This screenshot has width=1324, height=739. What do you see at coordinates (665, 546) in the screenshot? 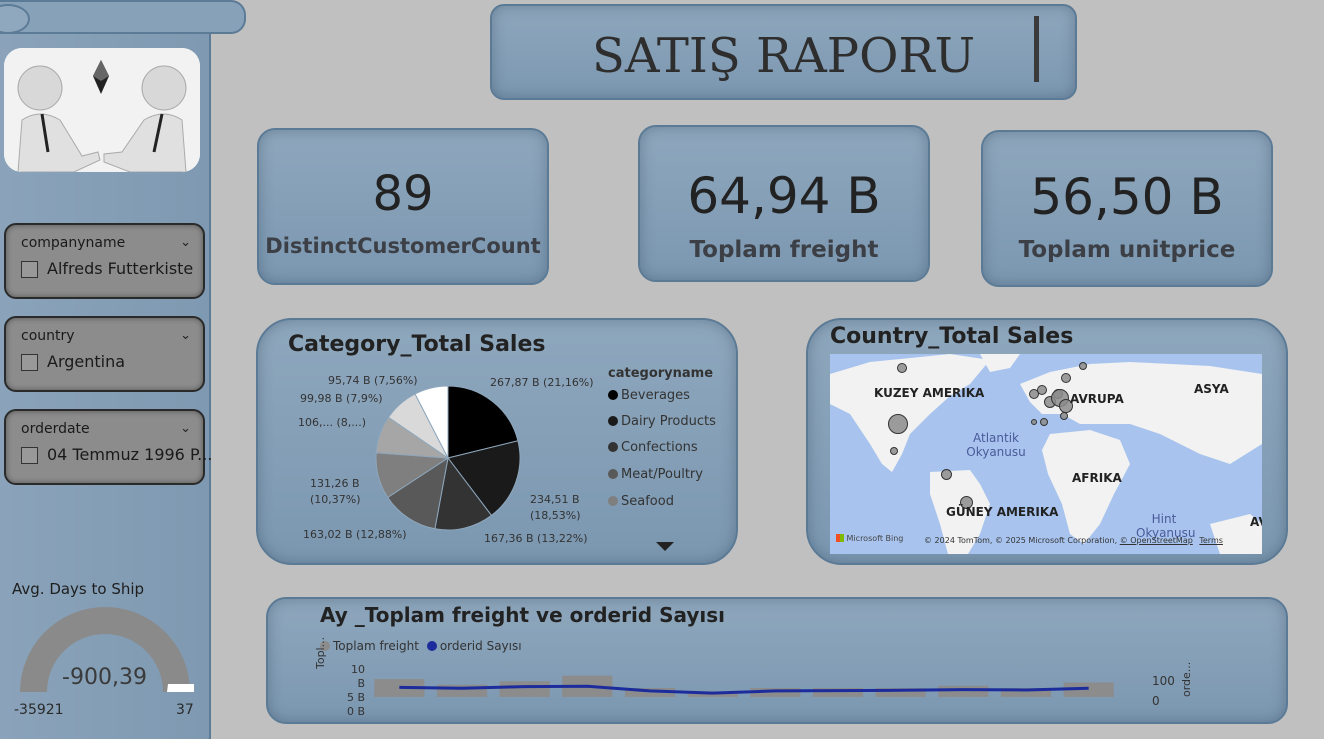
I see `legend-scroll-down-icon` at bounding box center [665, 546].